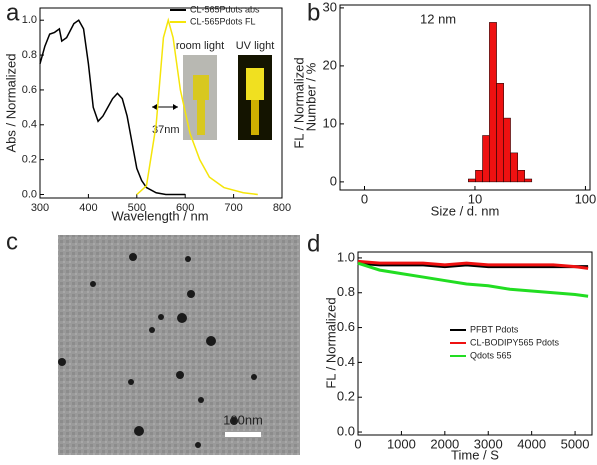 The height and width of the screenshot is (465, 597). What do you see at coordinates (225, 9) in the screenshot?
I see `legend-label: CL-565Pdots abs` at bounding box center [225, 9].